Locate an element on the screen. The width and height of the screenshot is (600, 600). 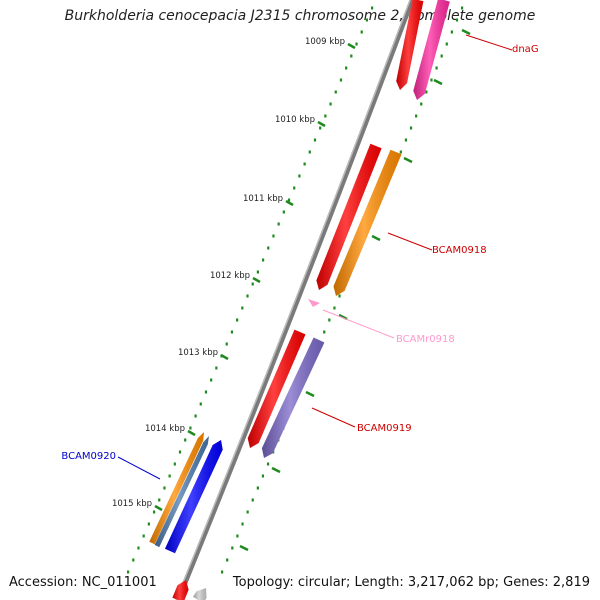
tick-label: 1011 kbp is located at coordinates (263, 199).